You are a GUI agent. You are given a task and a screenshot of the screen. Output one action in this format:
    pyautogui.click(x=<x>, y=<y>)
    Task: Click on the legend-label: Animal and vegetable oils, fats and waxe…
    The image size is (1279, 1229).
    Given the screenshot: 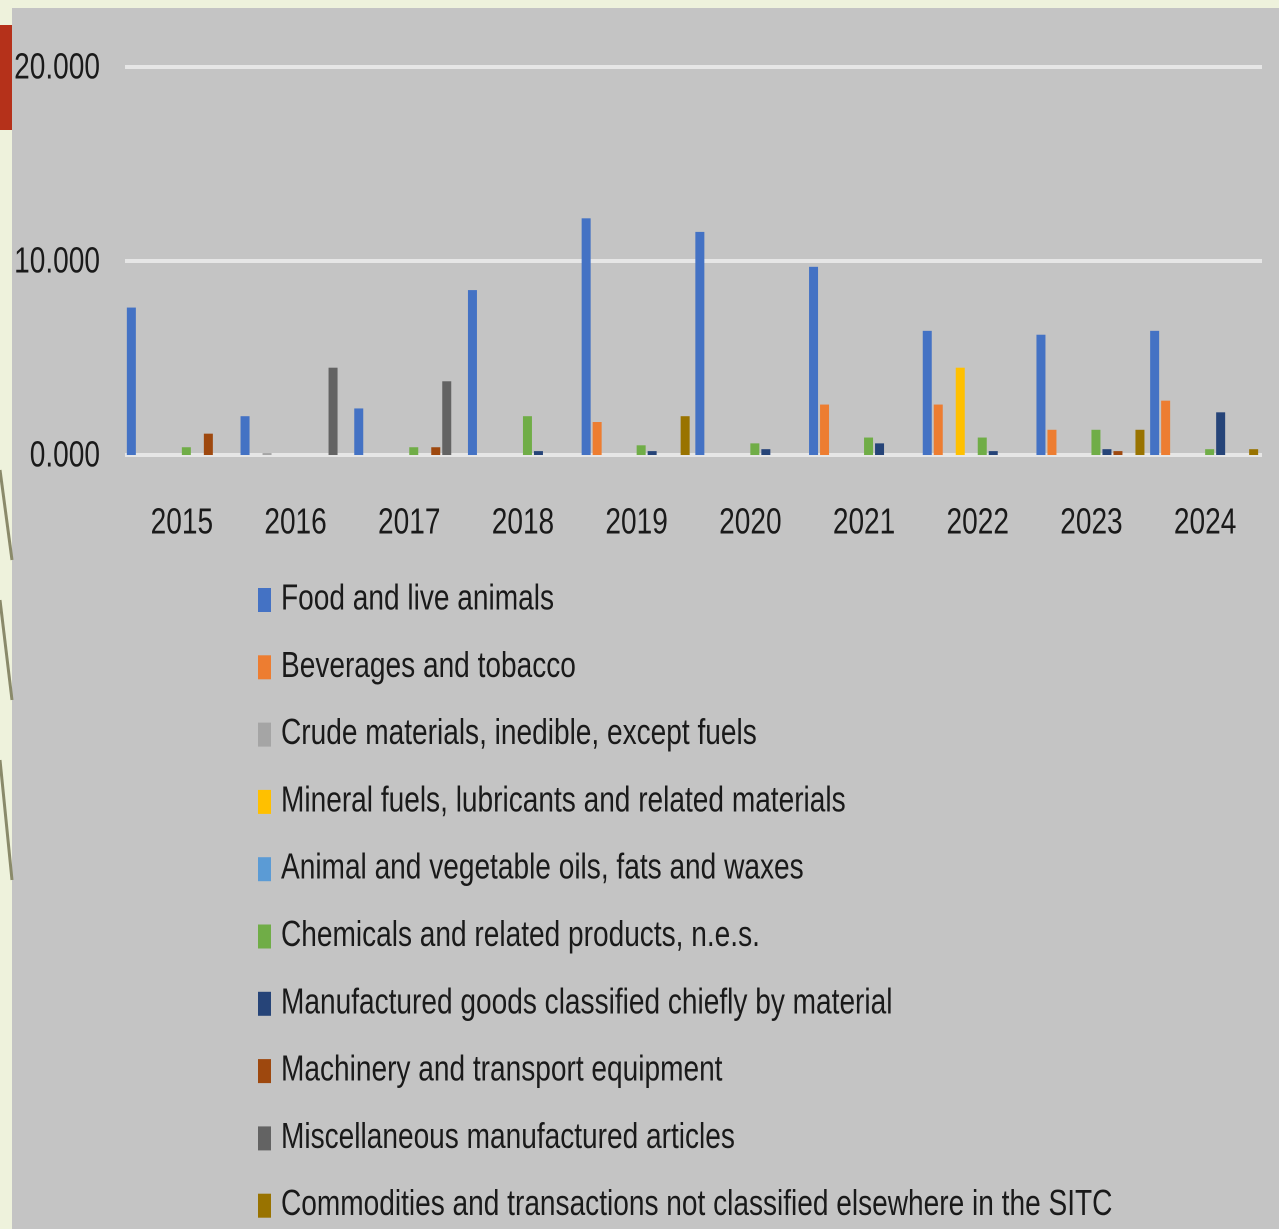 What is the action you would take?
    pyautogui.click(x=542, y=866)
    